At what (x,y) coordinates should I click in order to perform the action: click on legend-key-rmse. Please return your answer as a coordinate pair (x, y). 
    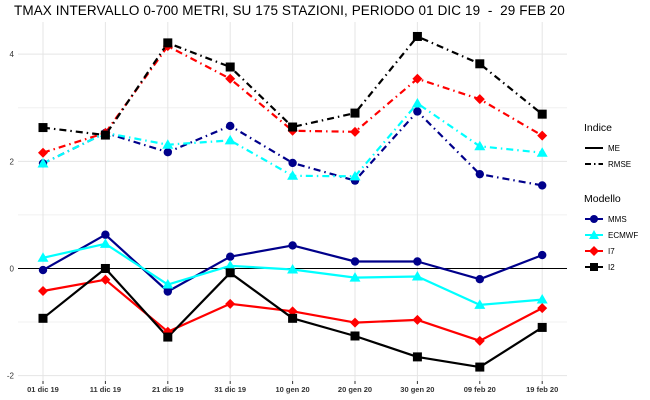
    Looking at the image, I should click on (594, 164).